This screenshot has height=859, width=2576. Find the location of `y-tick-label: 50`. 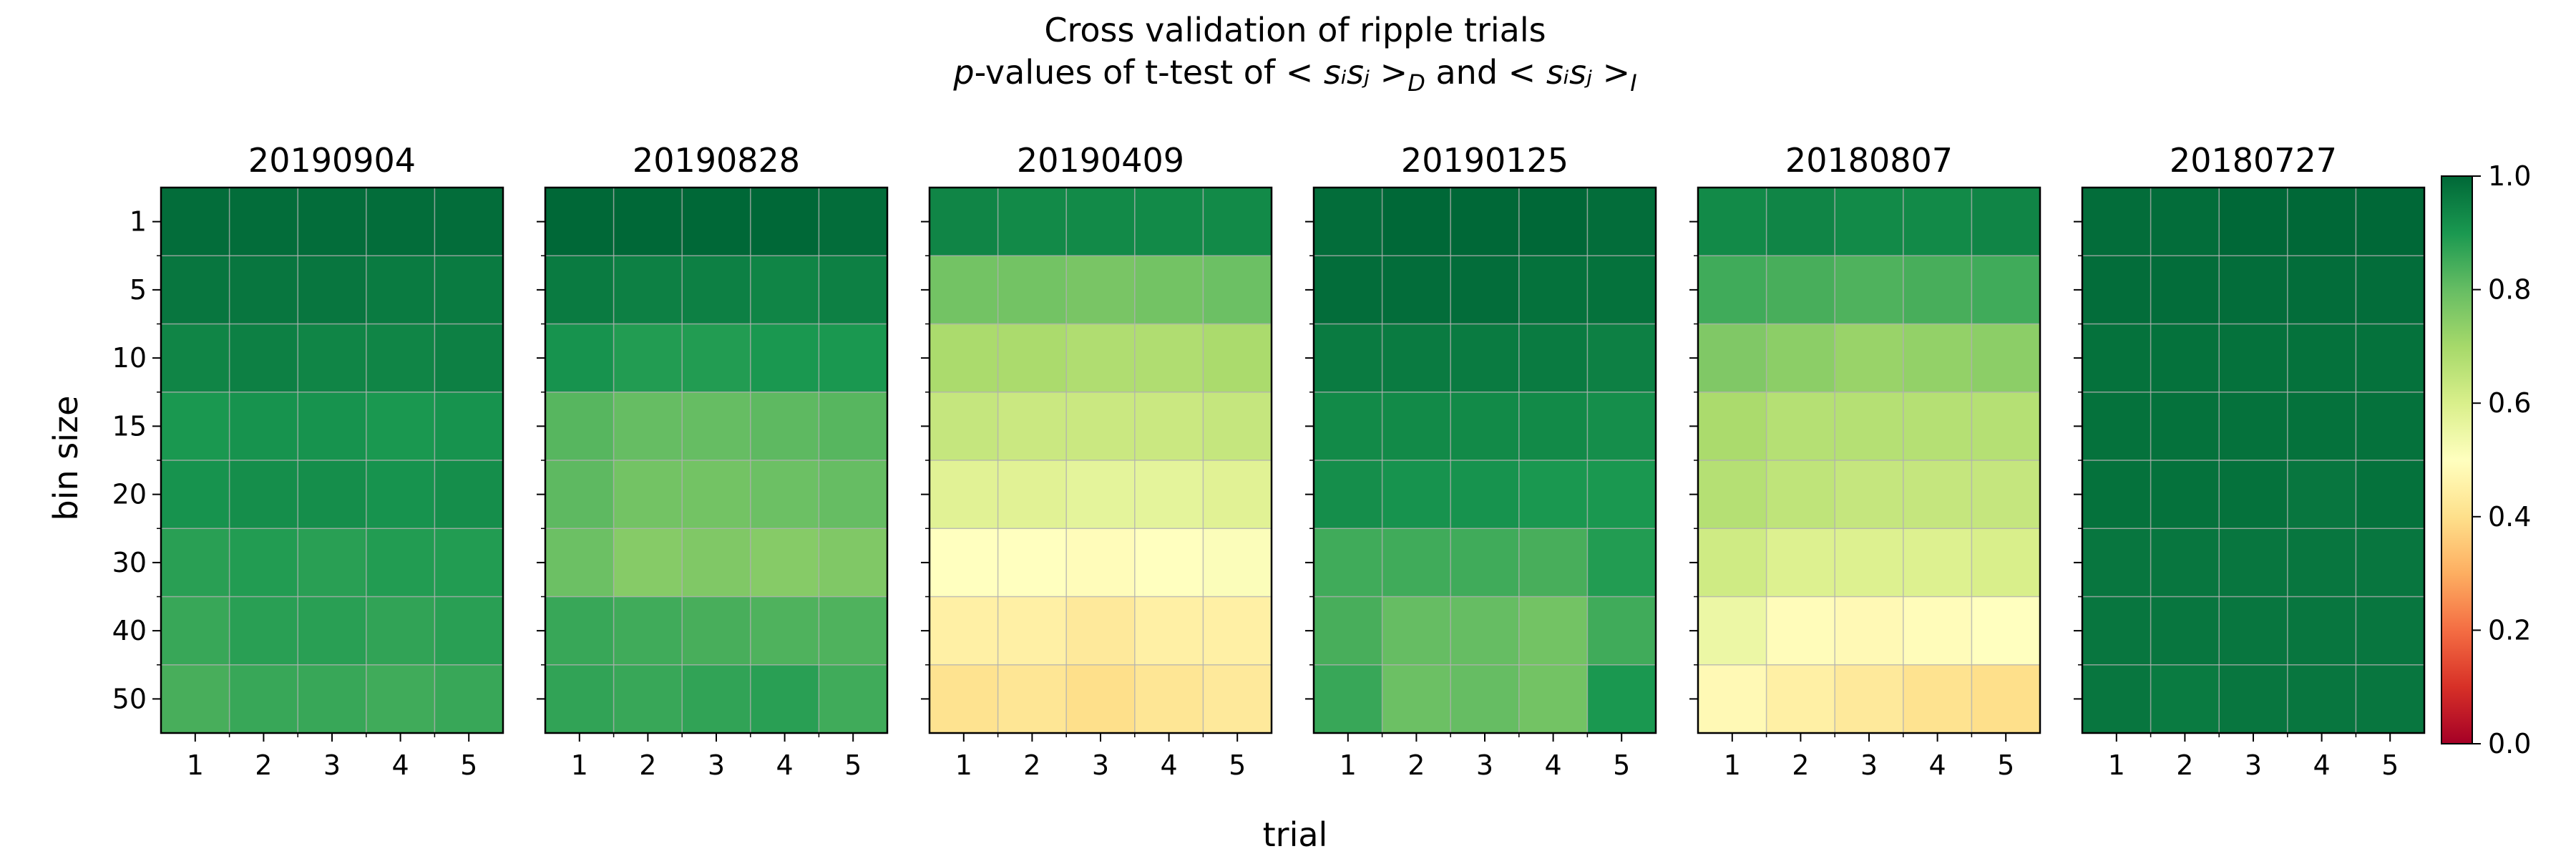

y-tick-label: 50 is located at coordinates (129, 698).